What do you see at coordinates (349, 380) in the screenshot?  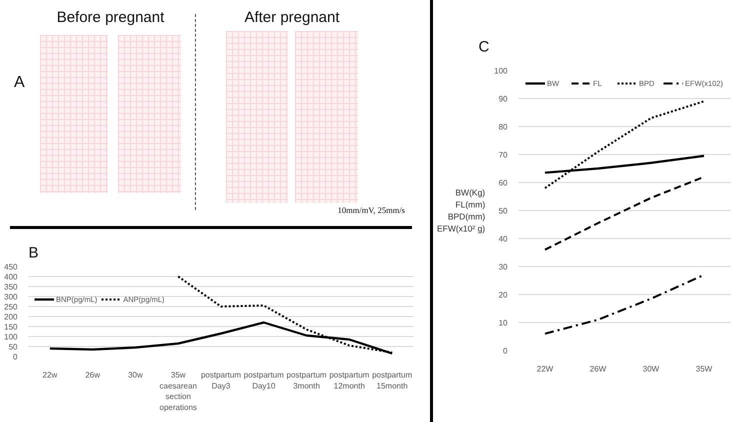 I see `x-tick-label: postpartum 12month` at bounding box center [349, 380].